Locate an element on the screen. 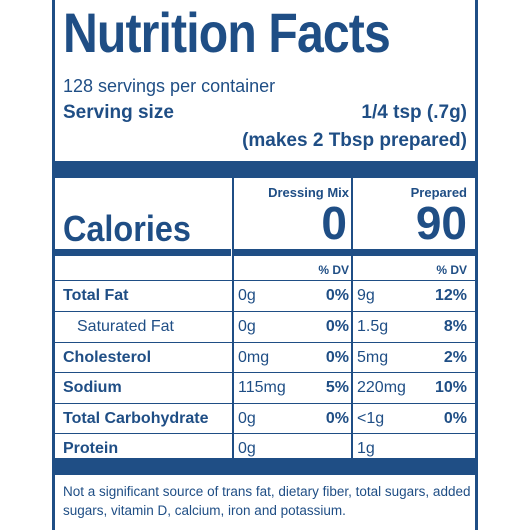 This screenshot has width=530, height=530. nutrient-name: Protein is located at coordinates (91, 448).